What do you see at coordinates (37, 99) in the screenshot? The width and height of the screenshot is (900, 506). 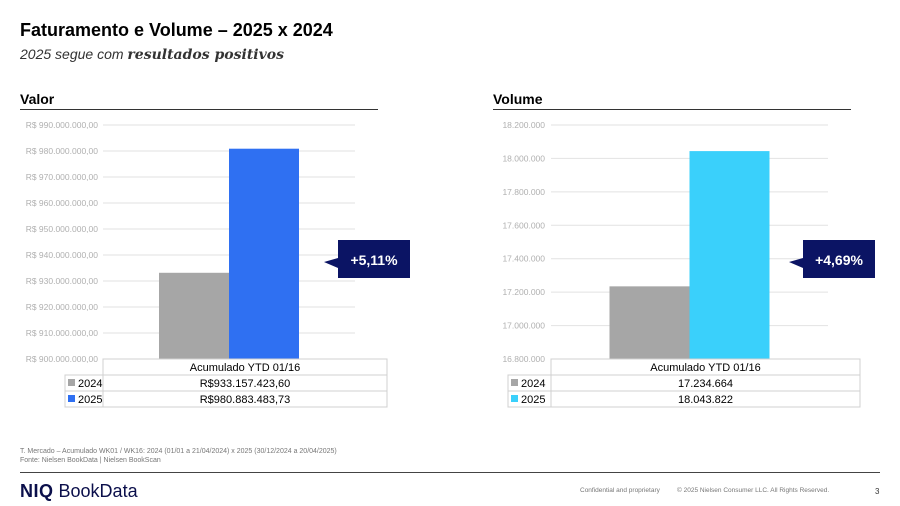 I see `valor-section-title: Valor` at bounding box center [37, 99].